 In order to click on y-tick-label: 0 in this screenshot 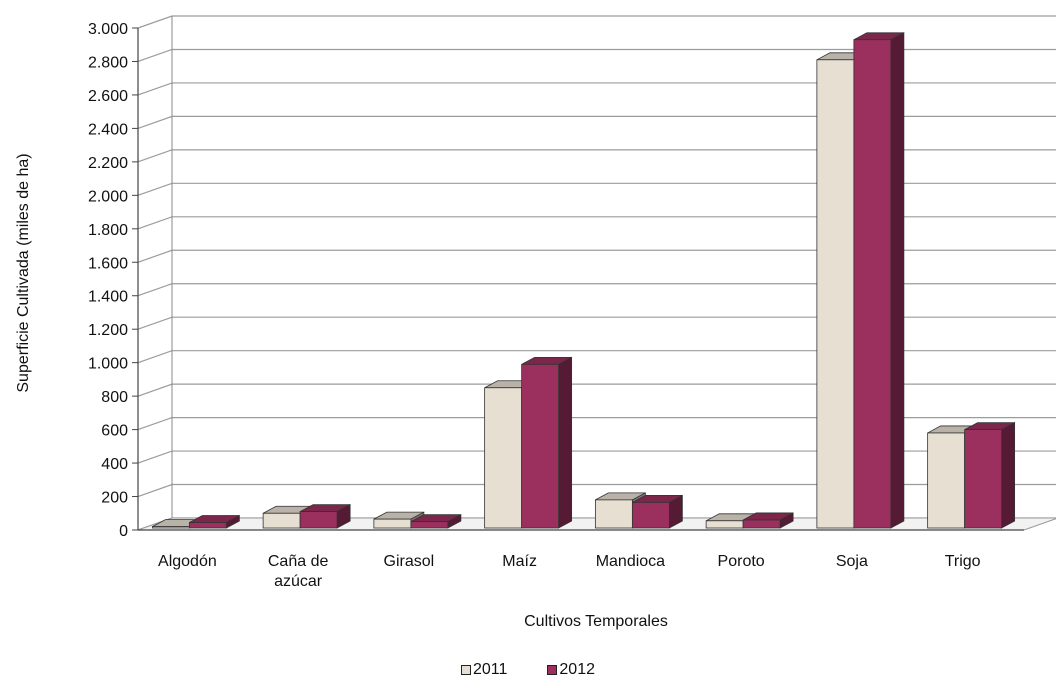, I will do `click(123, 531)`.